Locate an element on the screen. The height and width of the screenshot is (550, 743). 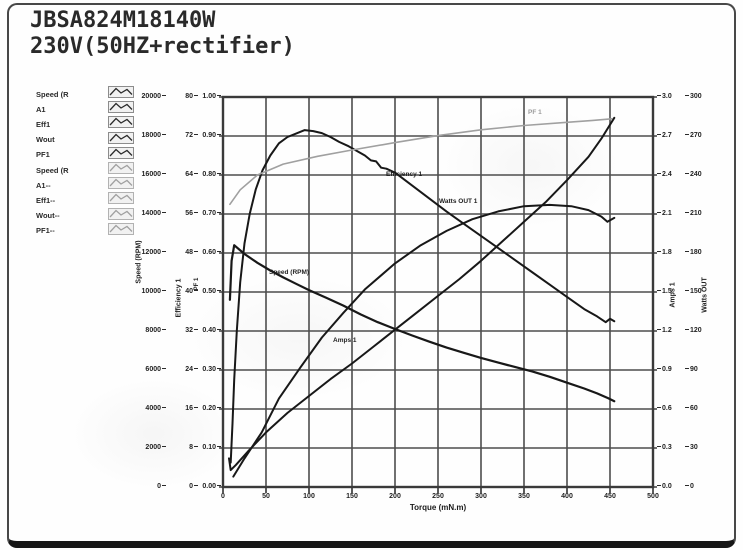
pf-tick-label: 0.90 is located at coordinates (208, 136).